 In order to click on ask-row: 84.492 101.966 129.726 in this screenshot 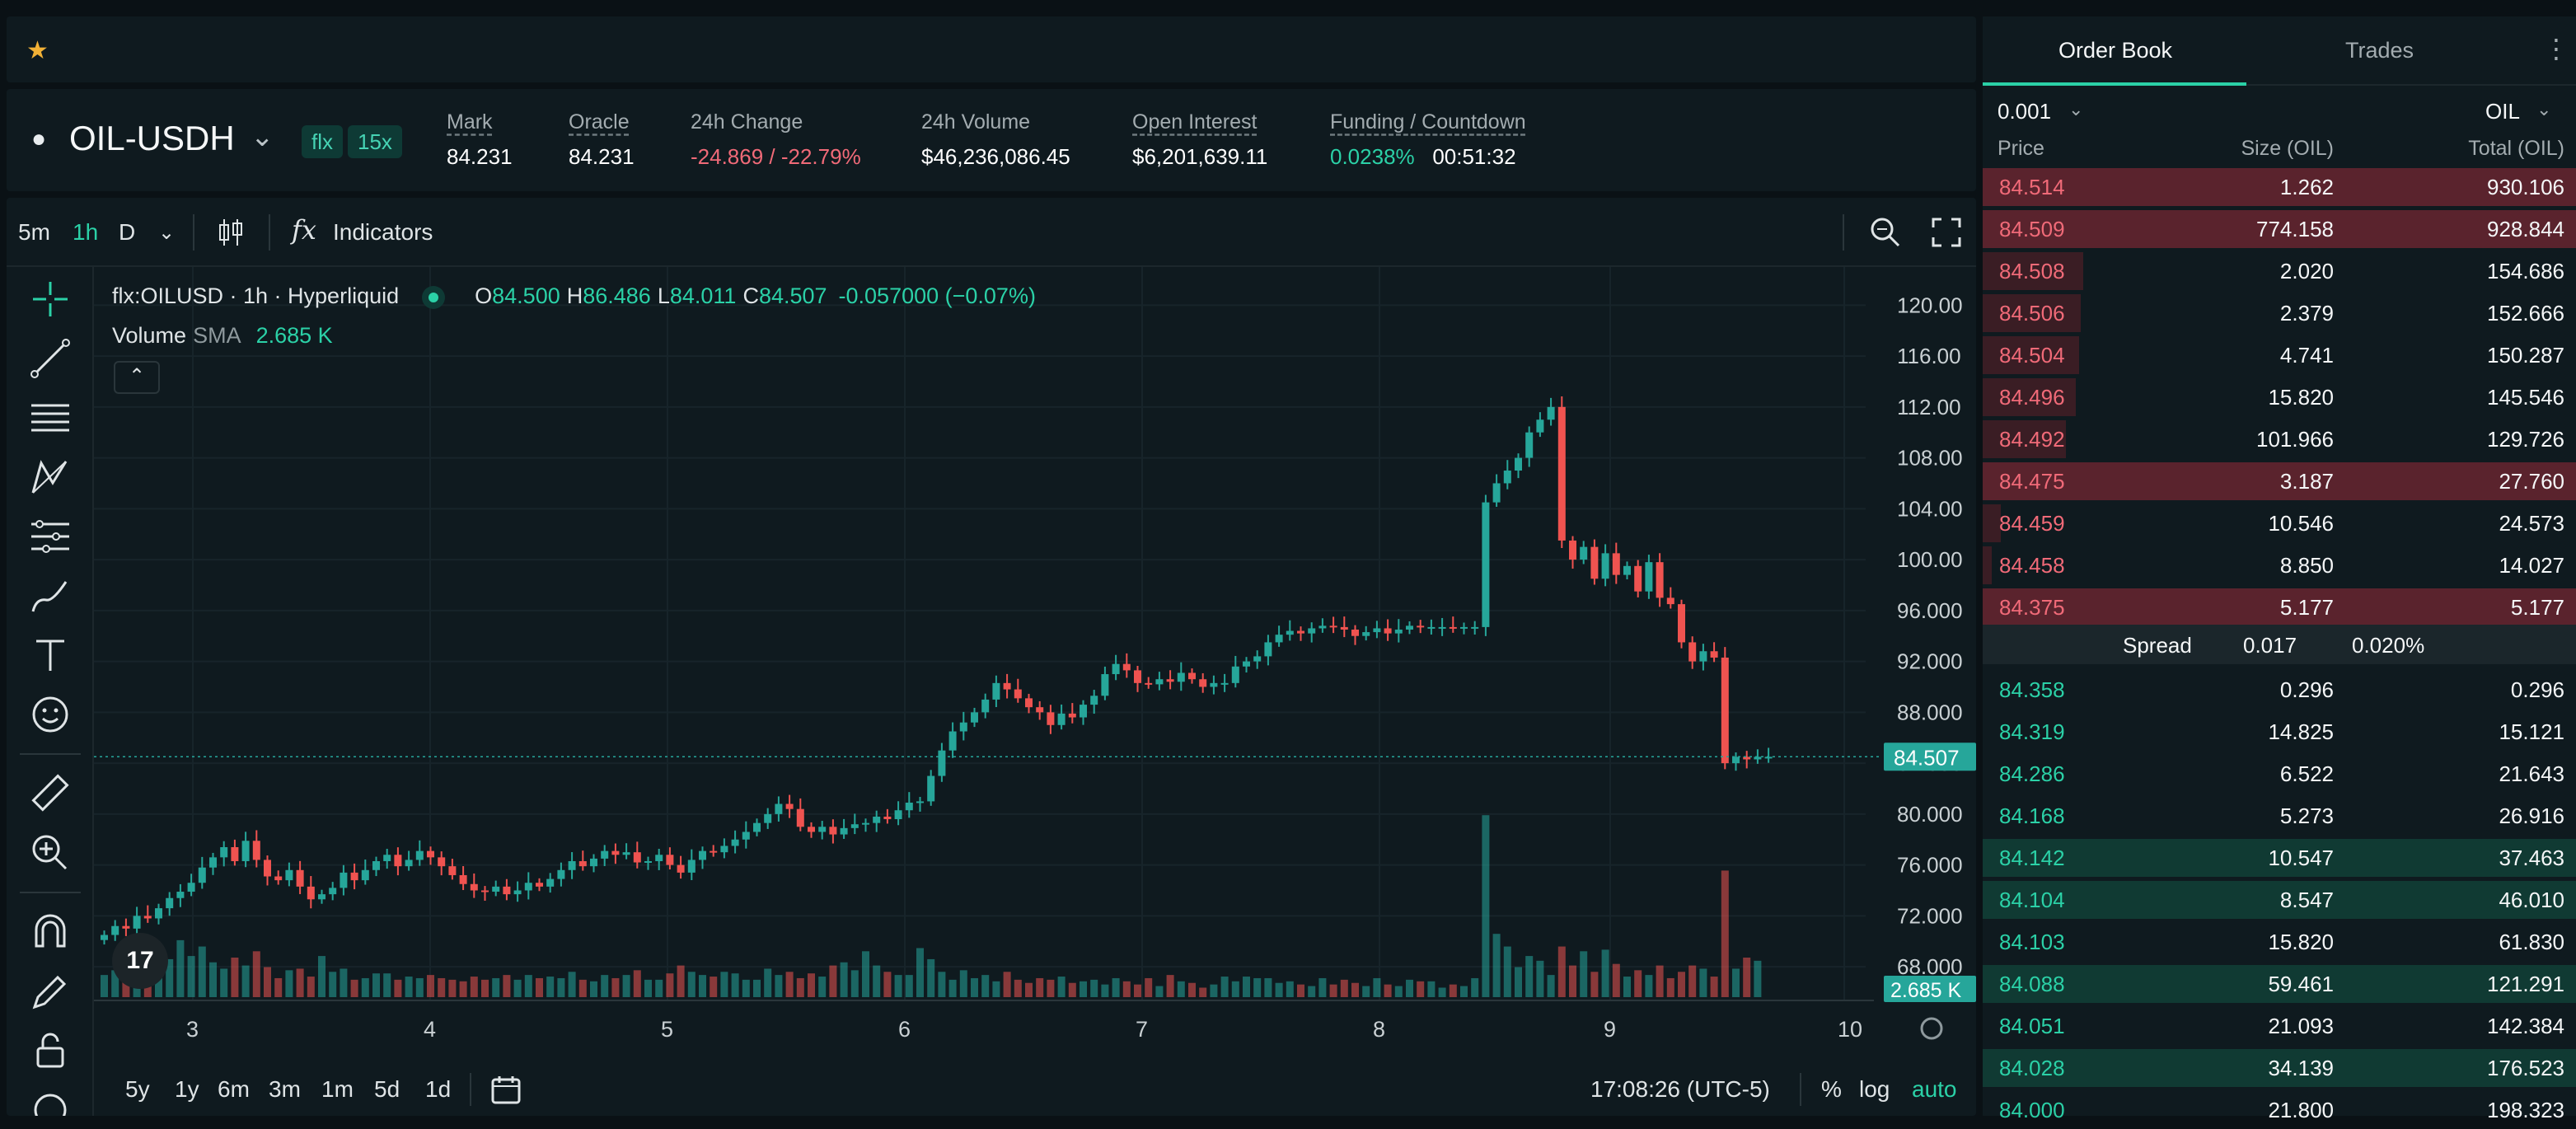, I will do `click(2279, 438)`.